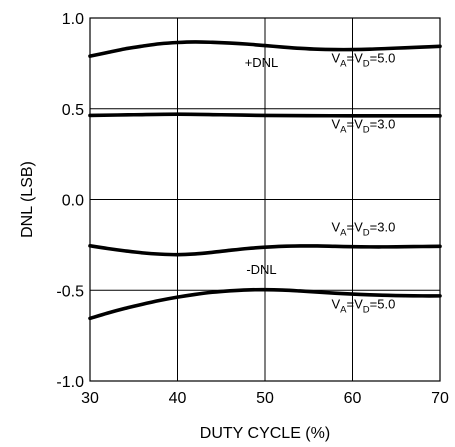  I want to click on x-tick-label: 70, so click(440, 398).